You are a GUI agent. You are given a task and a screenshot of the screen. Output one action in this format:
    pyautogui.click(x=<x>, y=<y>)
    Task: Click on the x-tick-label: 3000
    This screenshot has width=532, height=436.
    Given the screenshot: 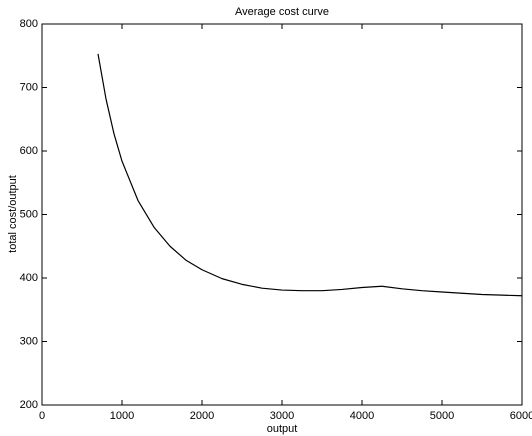 What is the action you would take?
    pyautogui.click(x=282, y=416)
    